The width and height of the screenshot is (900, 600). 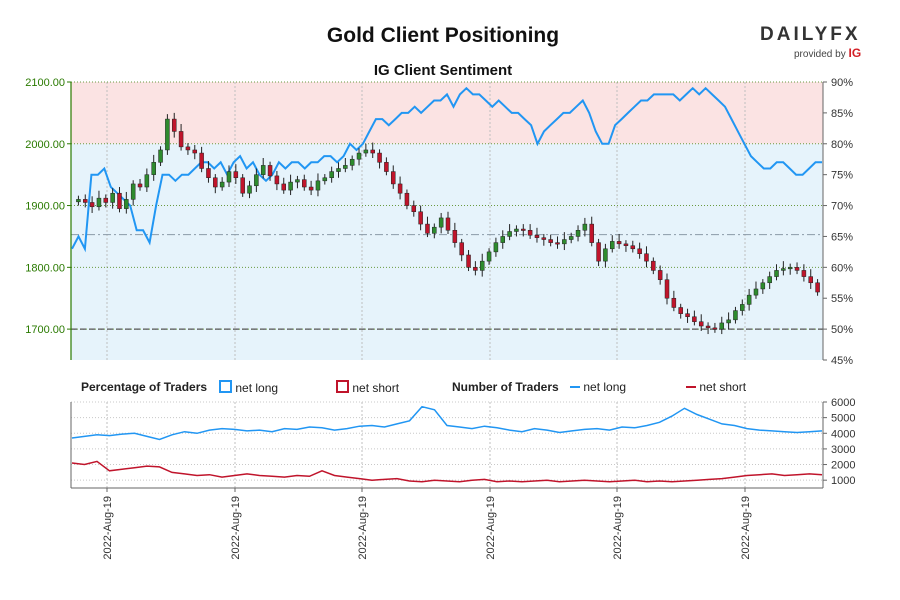 I want to click on traders-tick-label: 3000, so click(x=843, y=450).